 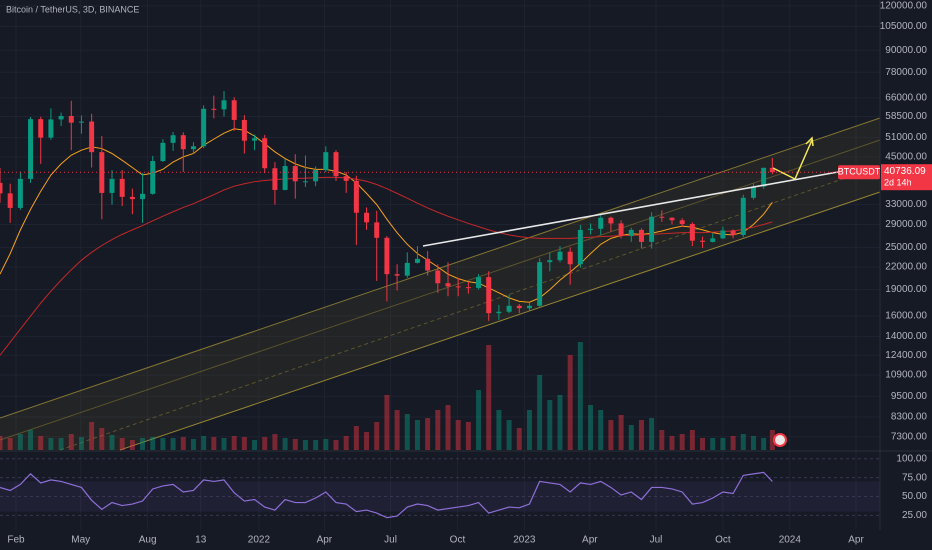 I want to click on x-tick-label: 2024, so click(x=790, y=540).